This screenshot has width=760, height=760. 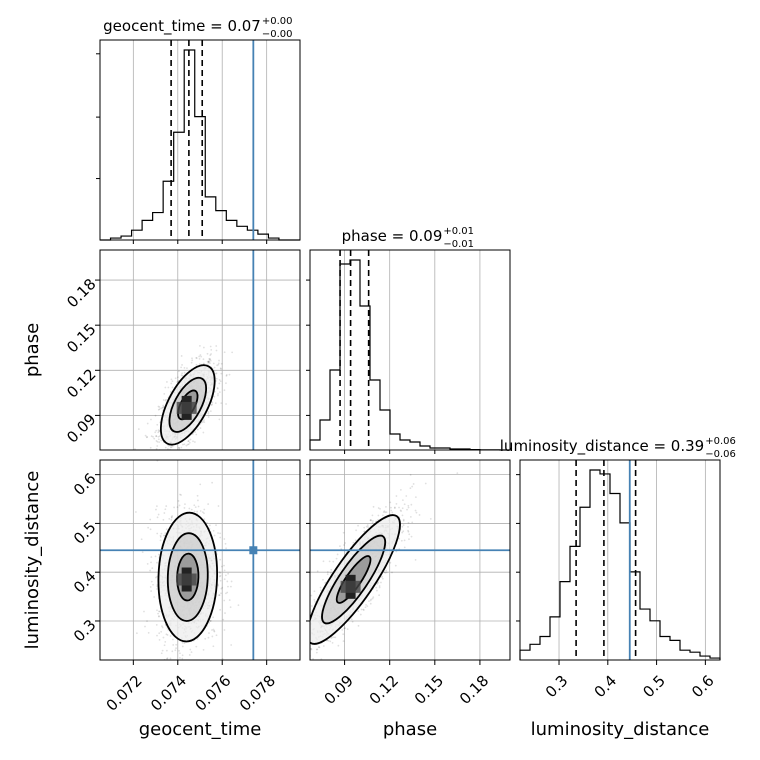 What do you see at coordinates (474, 690) in the screenshot?
I see `x-tick-label: 0.18` at bounding box center [474, 690].